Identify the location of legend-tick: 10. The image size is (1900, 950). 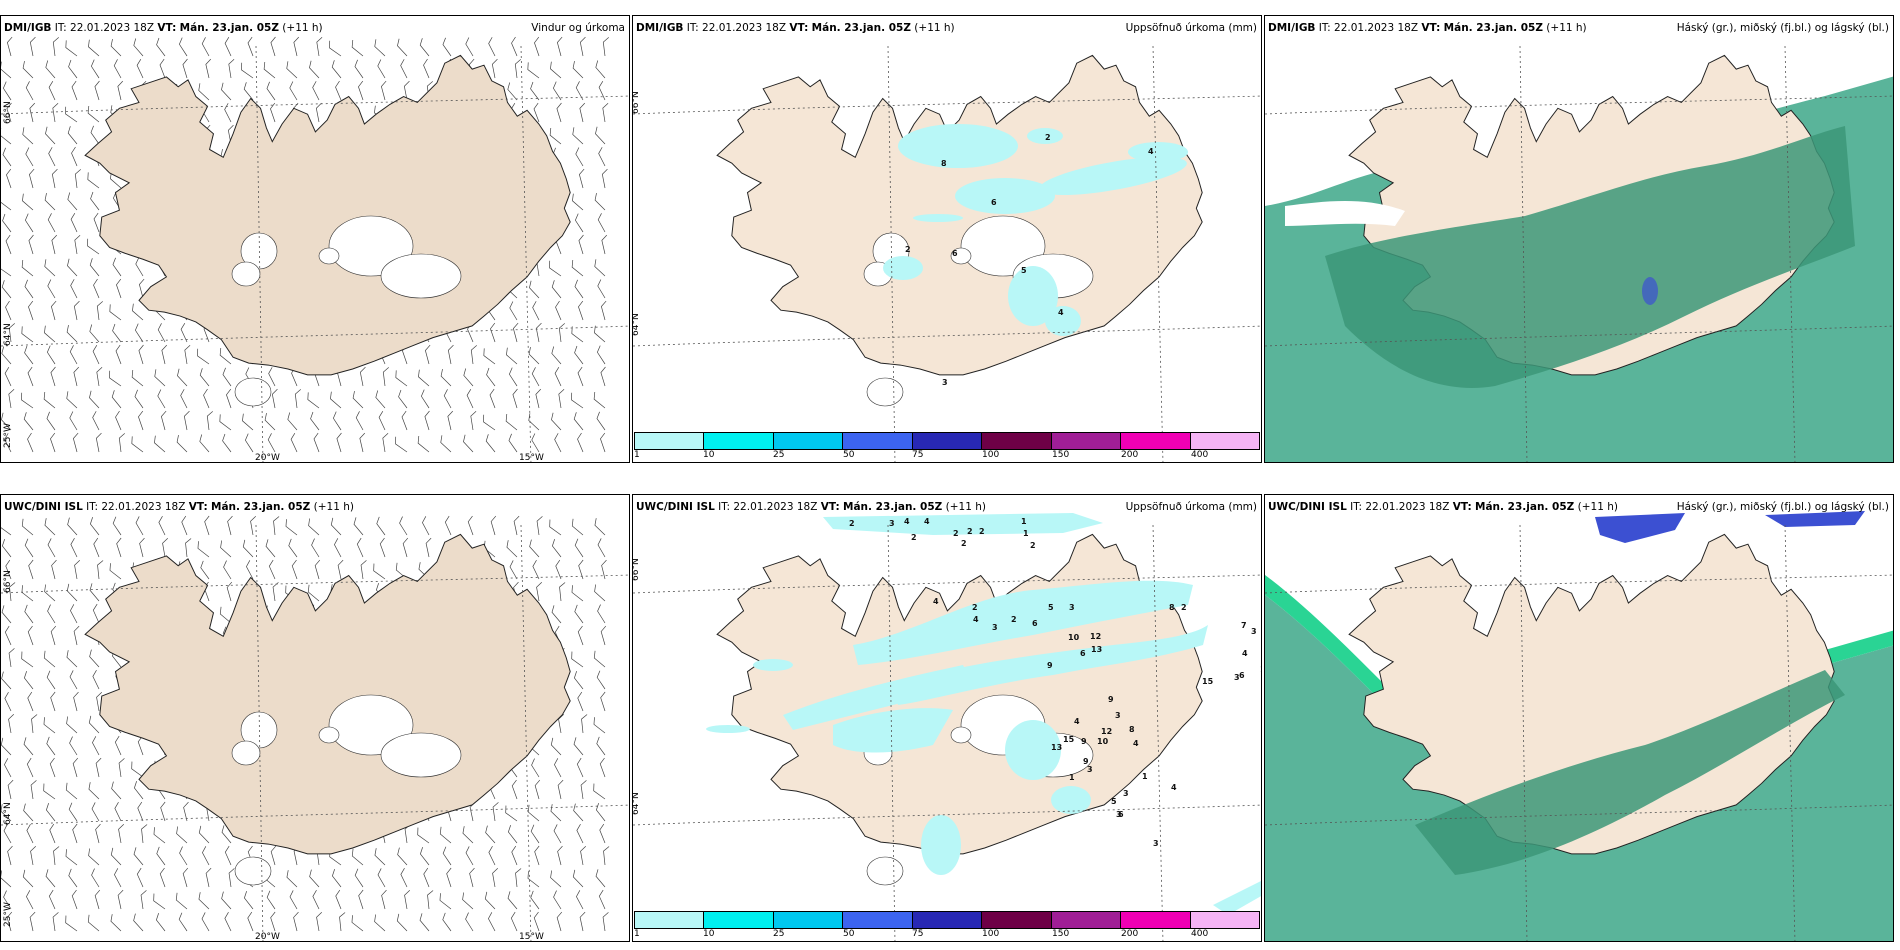
(709, 455).